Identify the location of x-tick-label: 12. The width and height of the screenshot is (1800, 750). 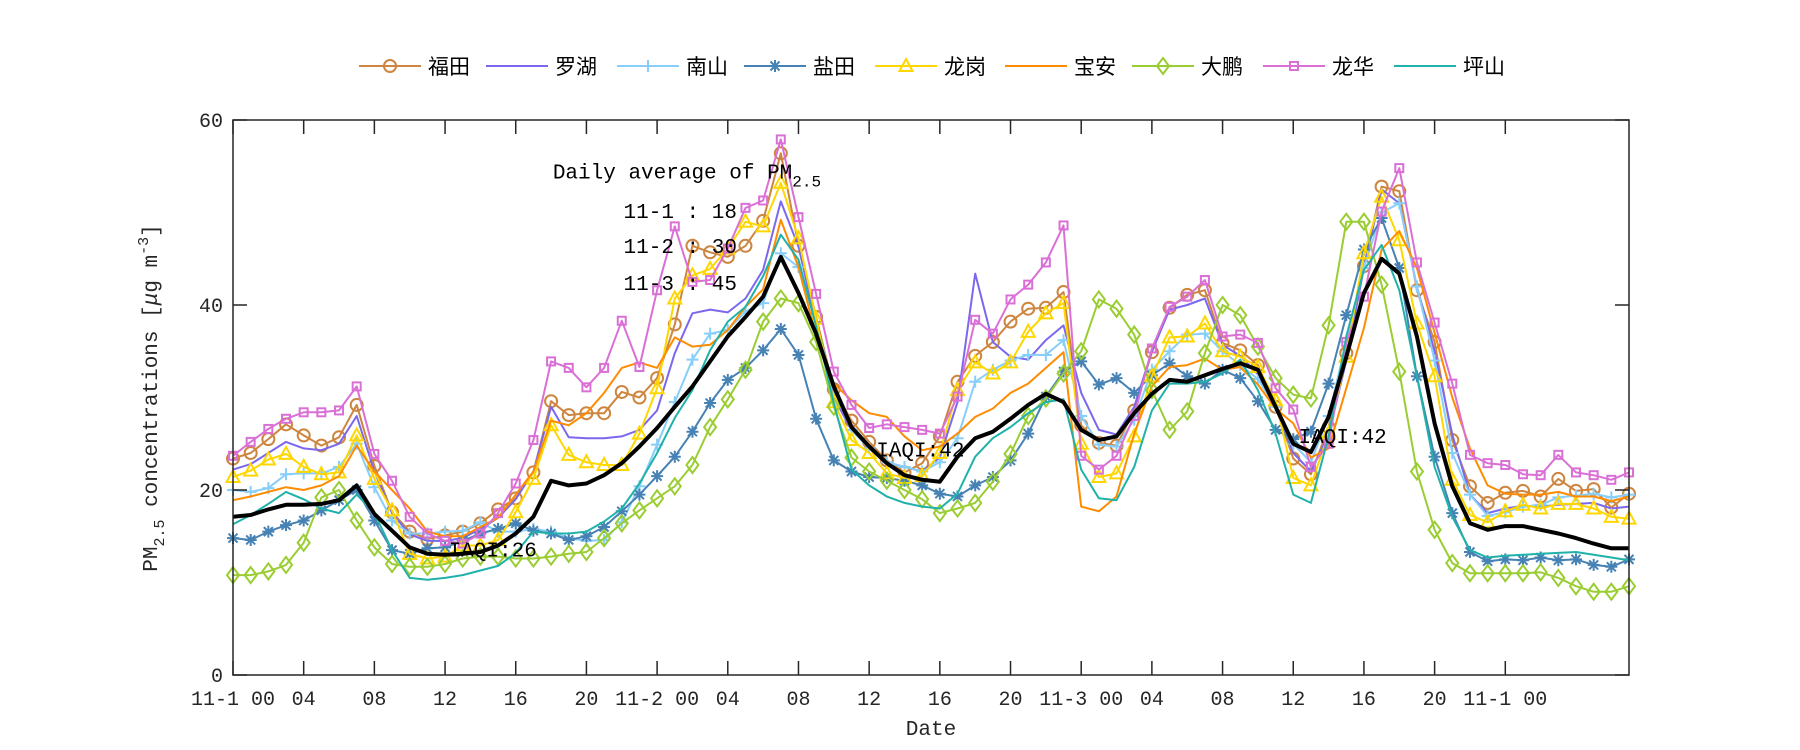
(869, 700).